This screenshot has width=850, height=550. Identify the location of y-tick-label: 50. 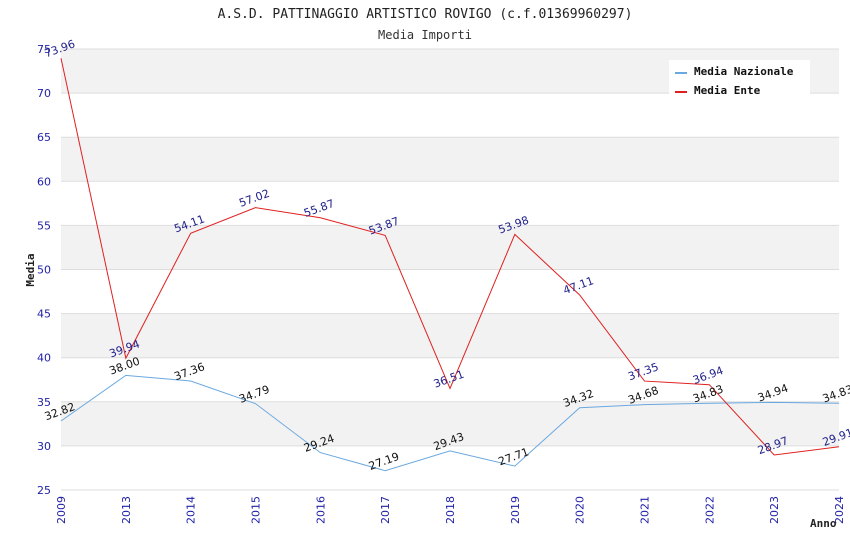
(44, 270).